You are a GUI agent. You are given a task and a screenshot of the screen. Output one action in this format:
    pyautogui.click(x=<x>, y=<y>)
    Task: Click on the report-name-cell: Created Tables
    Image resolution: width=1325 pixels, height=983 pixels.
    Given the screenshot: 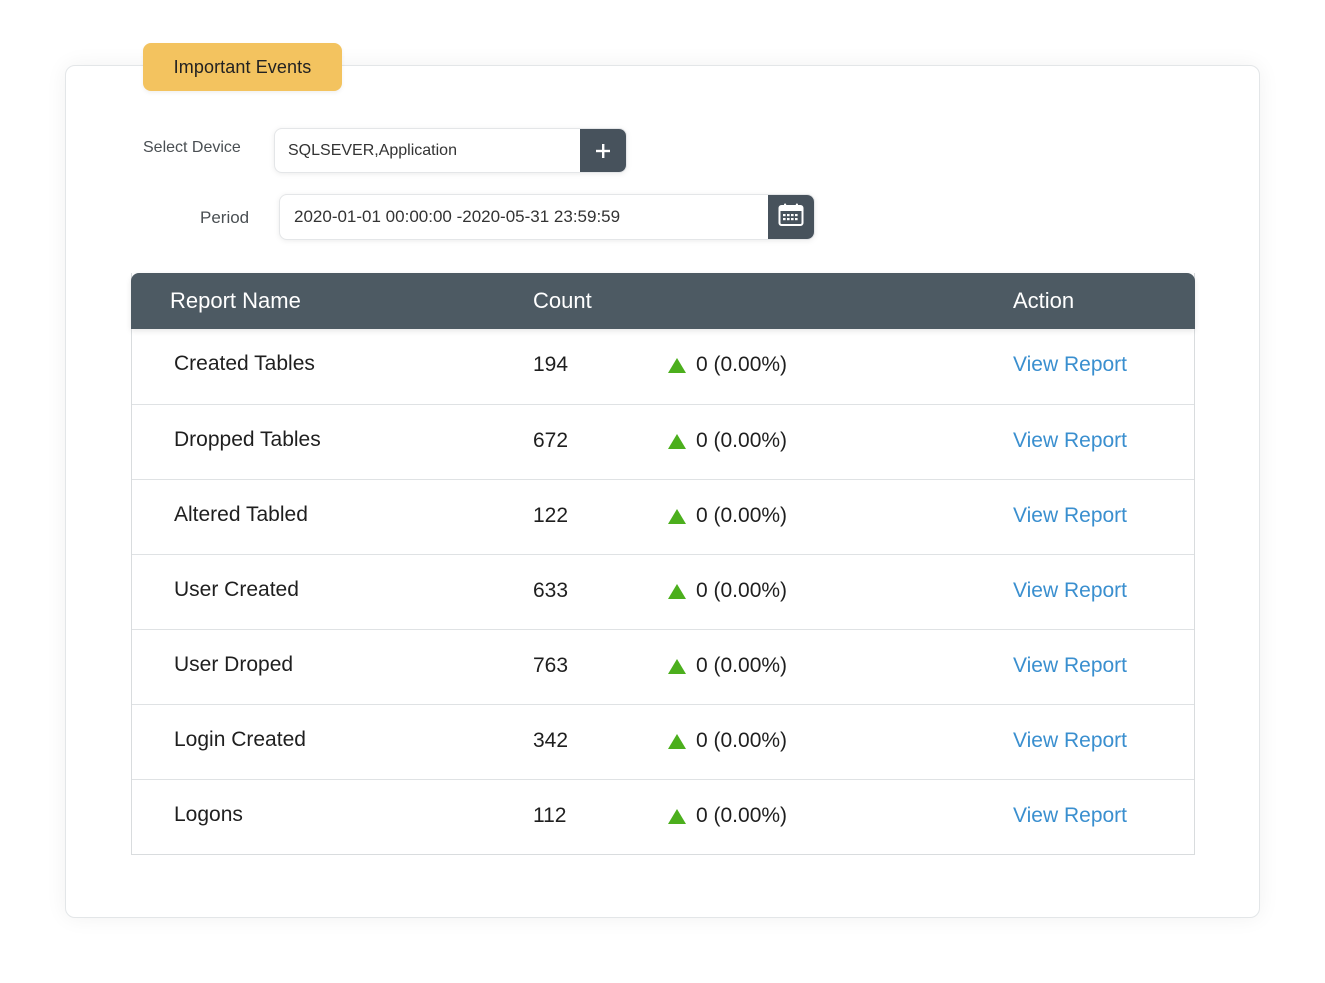 What is the action you would take?
    pyautogui.click(x=244, y=363)
    